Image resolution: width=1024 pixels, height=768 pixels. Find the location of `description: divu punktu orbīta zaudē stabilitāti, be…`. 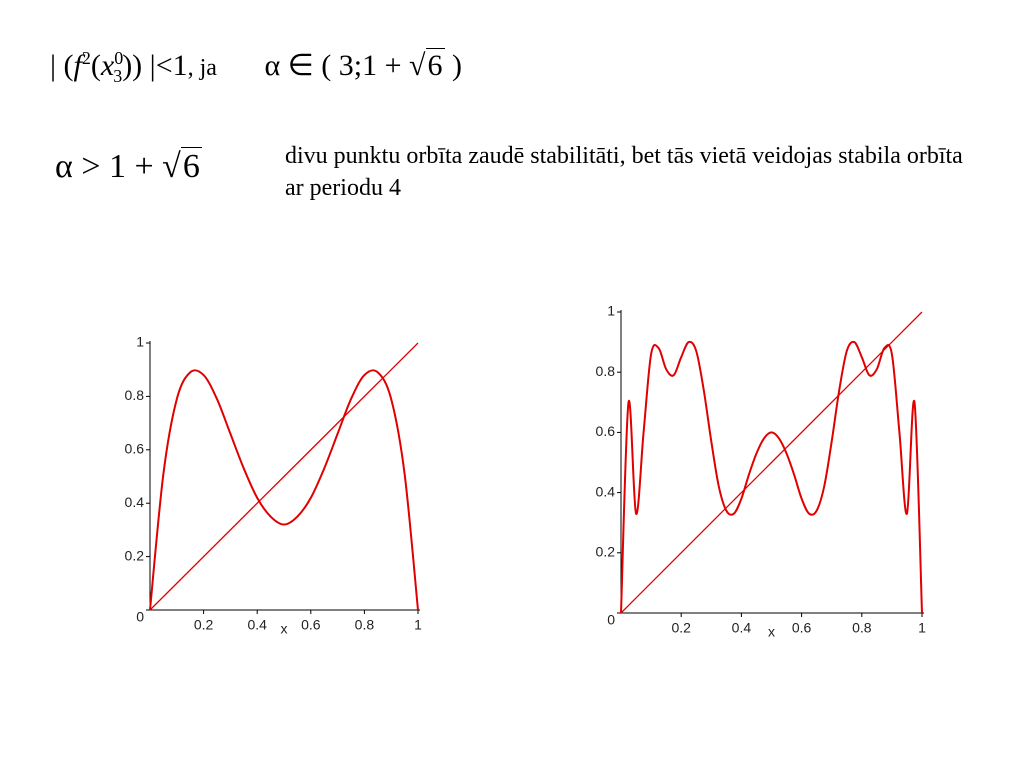

description: divu punktu orbīta zaudē stabilitāti, be… is located at coordinates (624, 172).